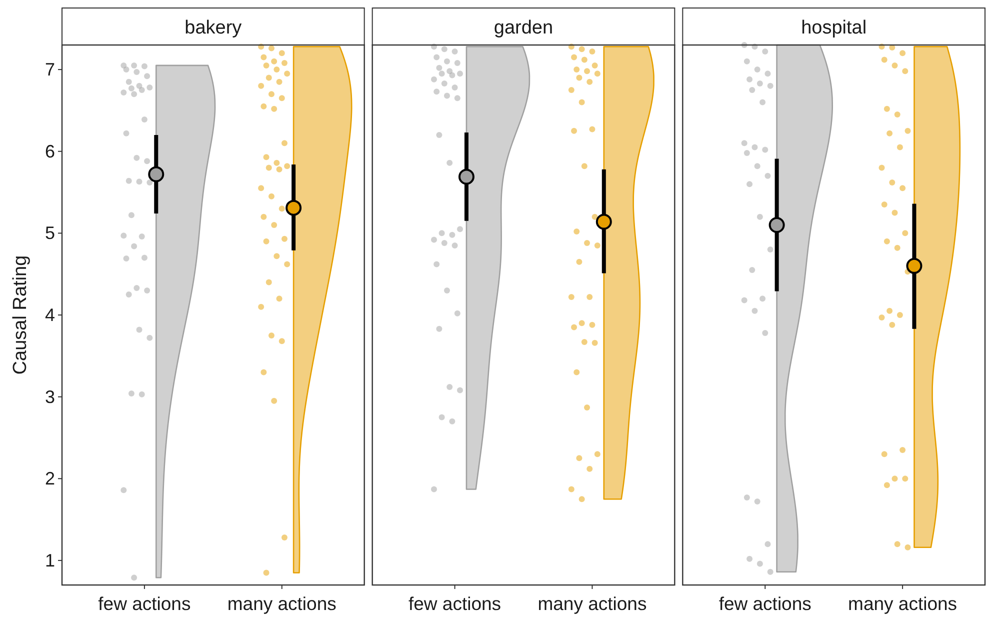 The height and width of the screenshot is (619, 990). What do you see at coordinates (49, 396) in the screenshot?
I see `y-tick-label: 3` at bounding box center [49, 396].